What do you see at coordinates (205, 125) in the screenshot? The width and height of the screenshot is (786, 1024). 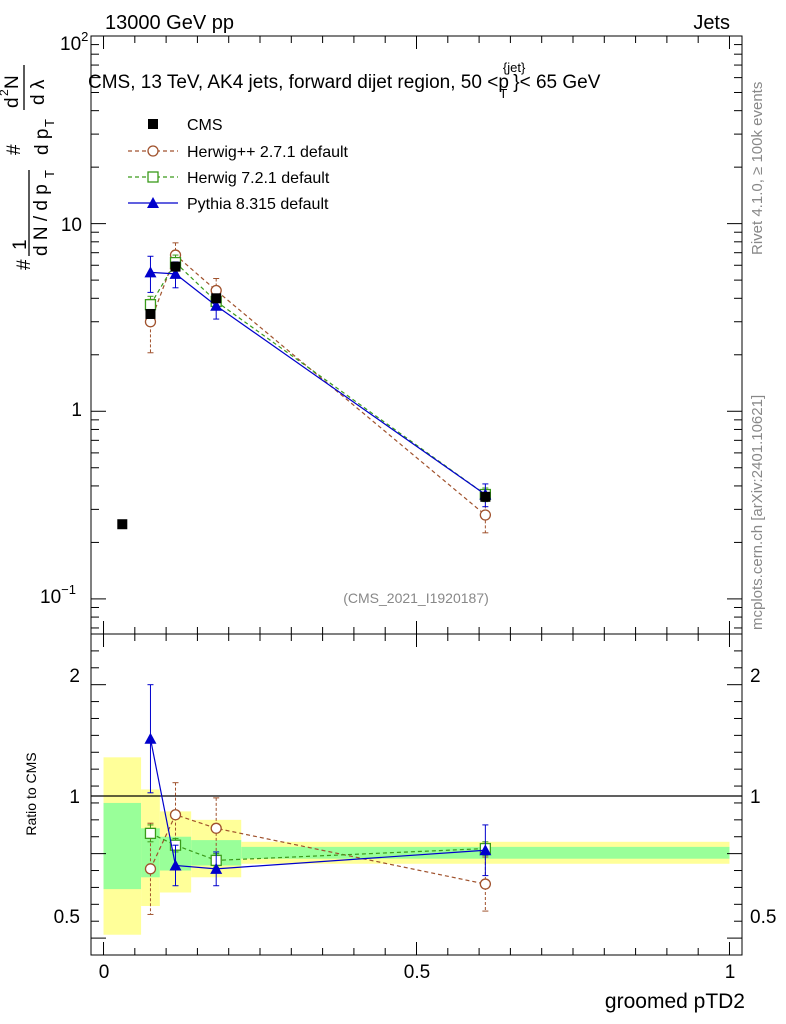 I see `legend-label-cms: CMS` at bounding box center [205, 125].